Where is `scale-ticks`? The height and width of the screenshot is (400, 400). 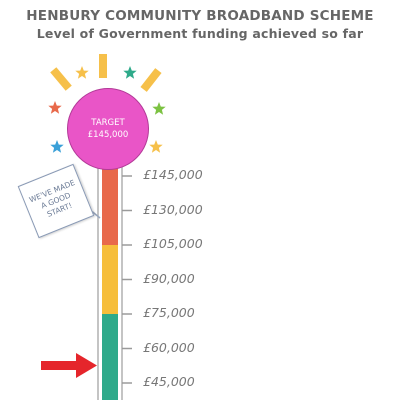 scale-ticks is located at coordinates (127, 279).